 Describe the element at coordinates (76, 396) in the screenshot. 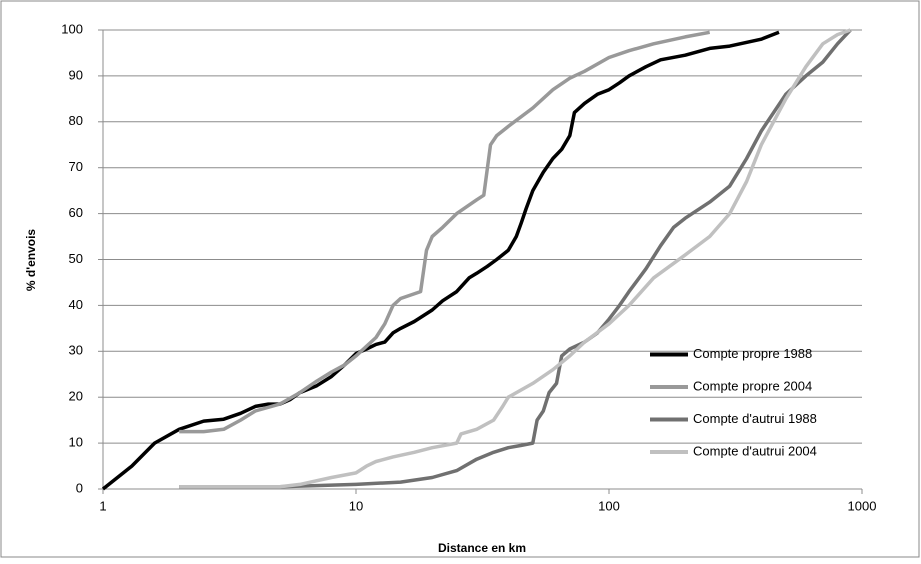

I see `y-tick-label: 20` at that location.